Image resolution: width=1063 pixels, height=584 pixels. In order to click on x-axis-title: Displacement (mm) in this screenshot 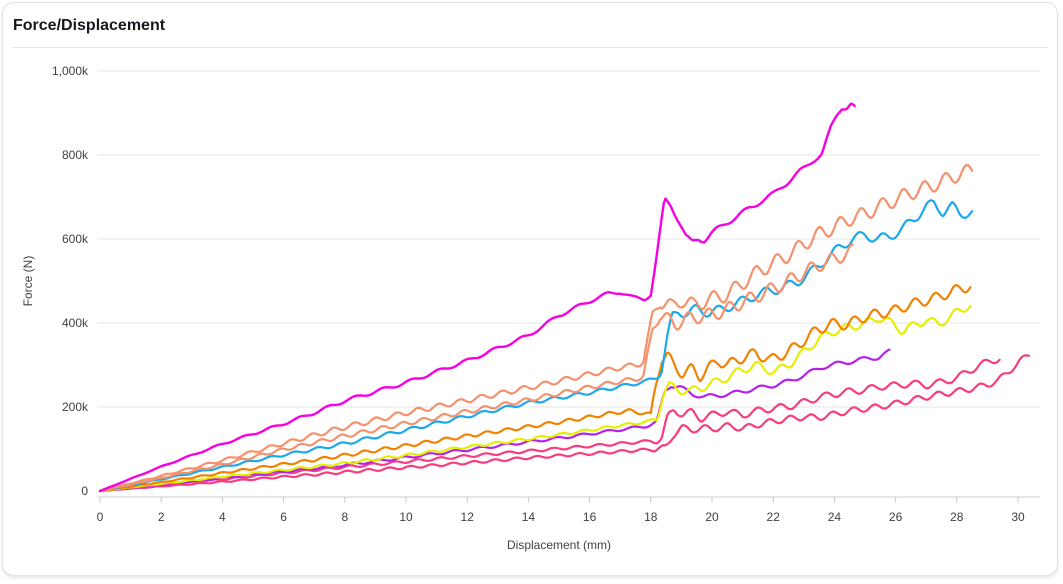, I will do `click(558, 545)`.